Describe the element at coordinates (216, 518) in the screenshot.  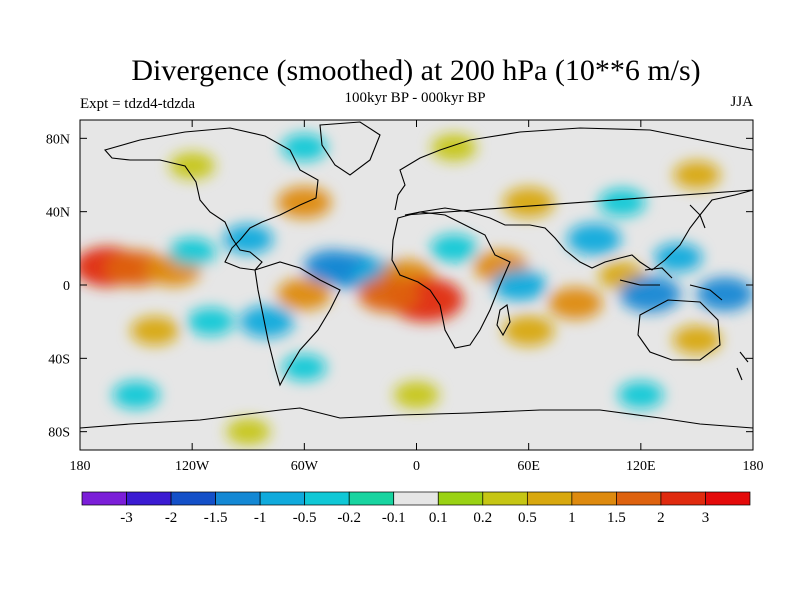
I see `colorbar-label: -1.5` at that location.